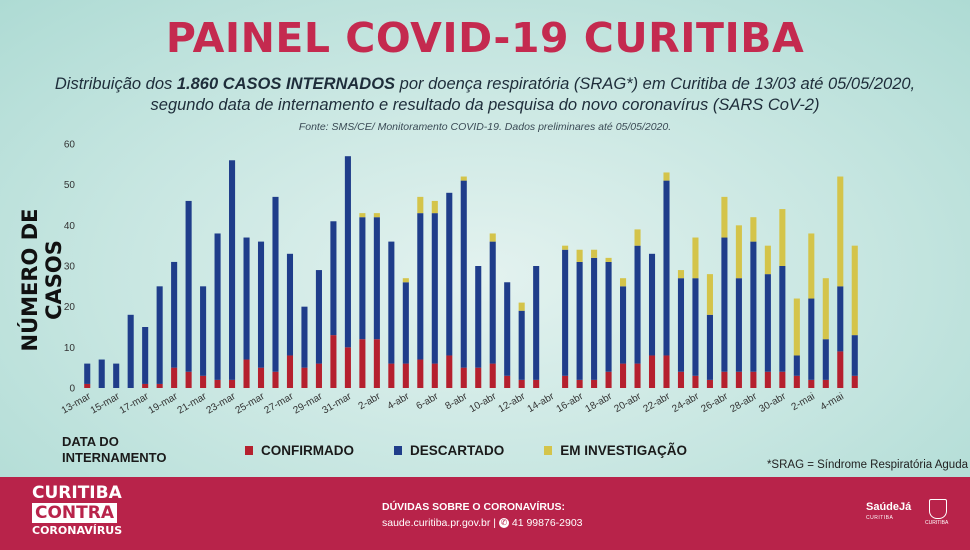 This screenshot has height=550, width=970. Describe the element at coordinates (70, 226) in the screenshot. I see `y-tick-label: 40` at that location.